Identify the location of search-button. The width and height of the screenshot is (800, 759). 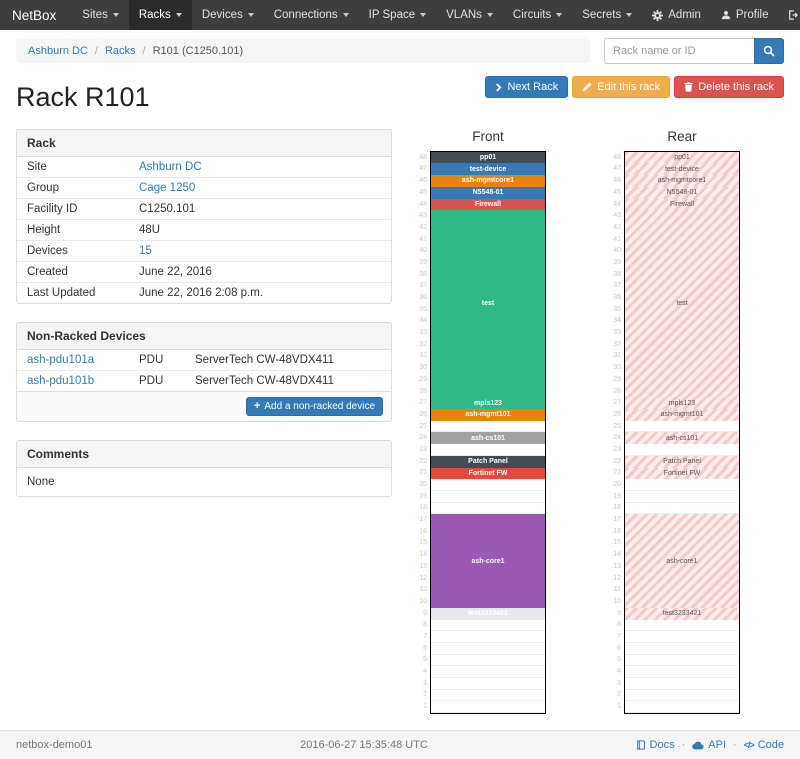
(769, 51).